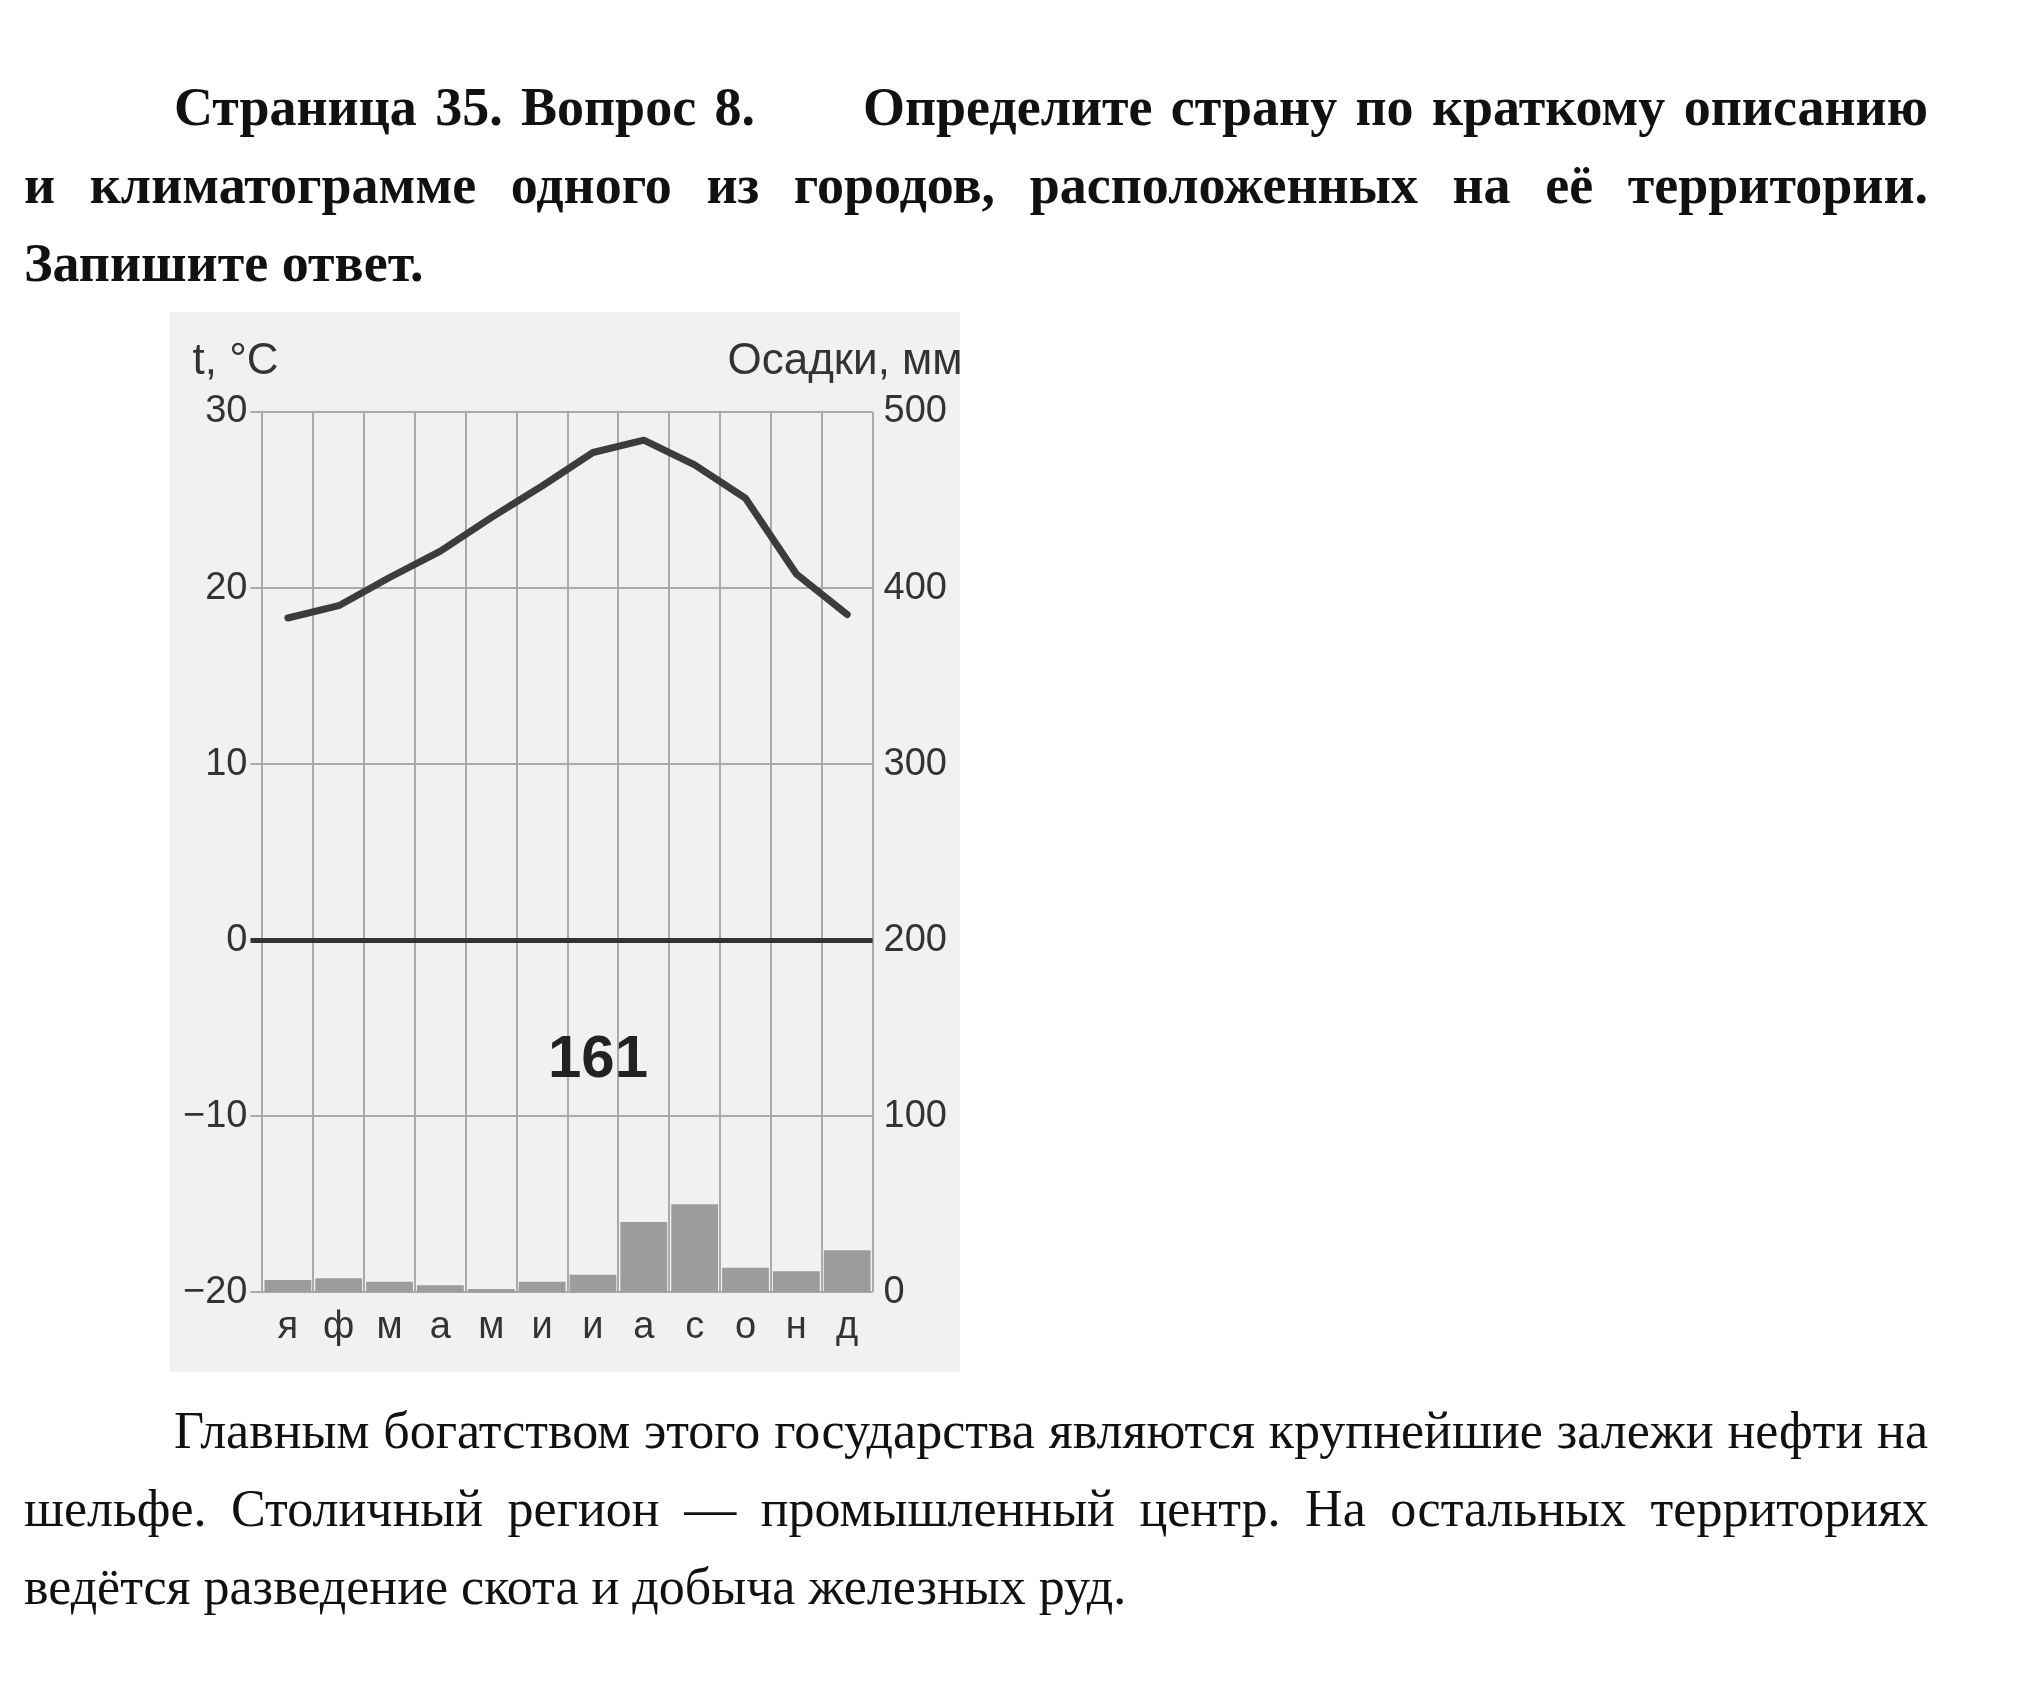  I want to click on y2-tick-label: 300, so click(915, 761).